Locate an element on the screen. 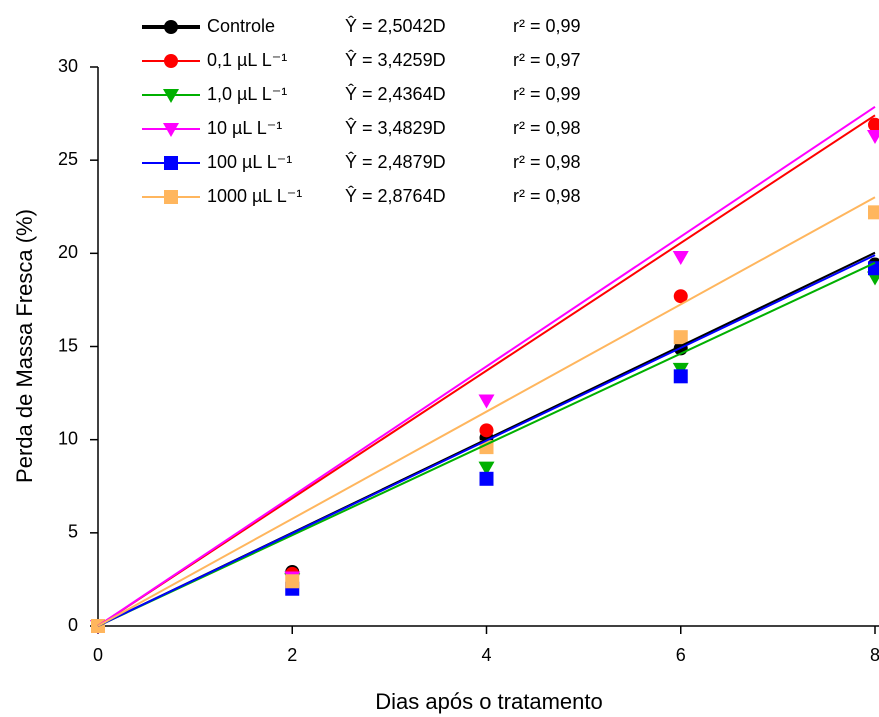  legend-label: 100 µL L⁻¹ is located at coordinates (249, 162).